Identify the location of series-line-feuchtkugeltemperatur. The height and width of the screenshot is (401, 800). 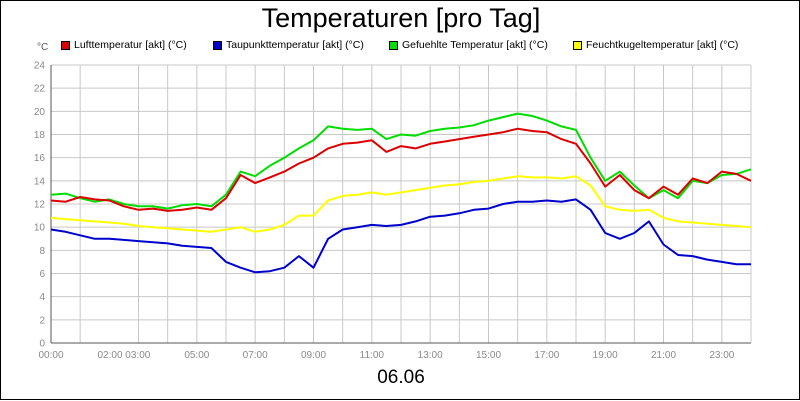
(401, 204).